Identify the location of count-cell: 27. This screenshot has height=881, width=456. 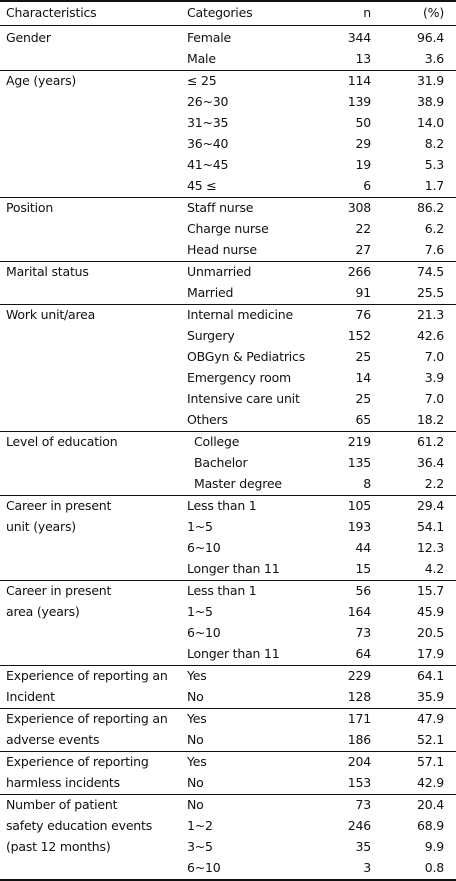
(363, 249).